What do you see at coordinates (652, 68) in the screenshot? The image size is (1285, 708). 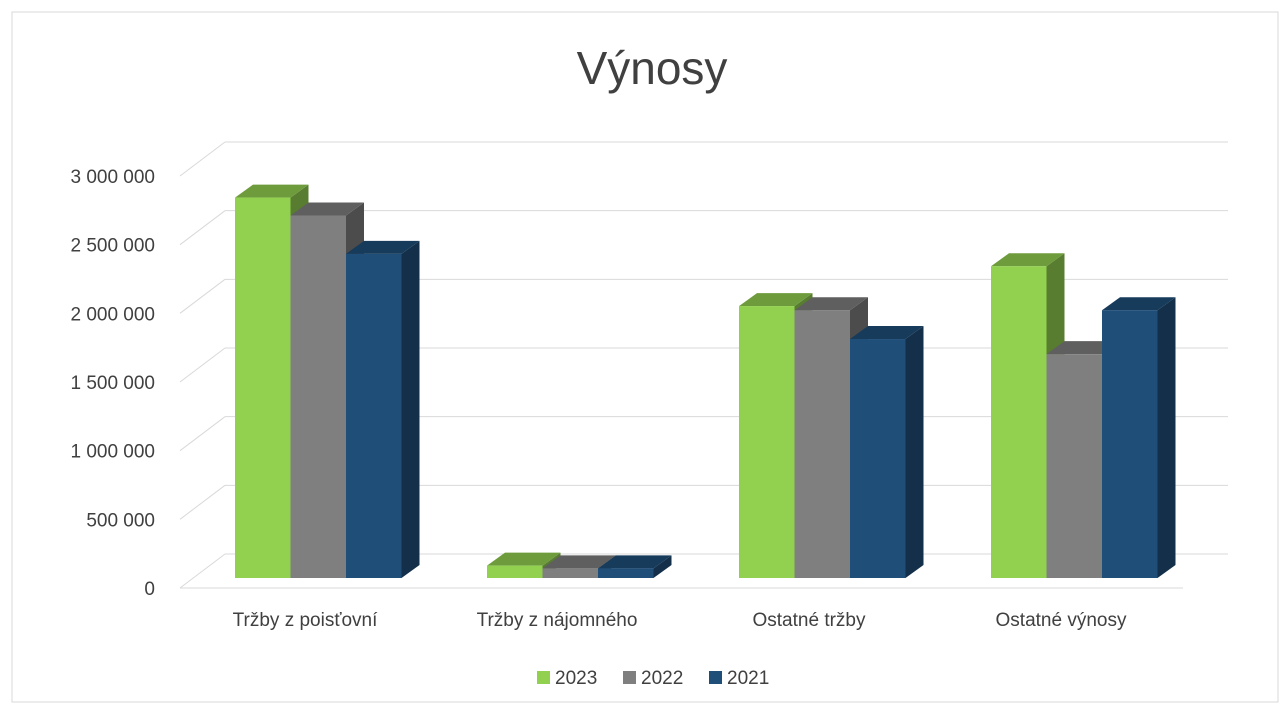 I see `chart-title: Výnosy` at bounding box center [652, 68].